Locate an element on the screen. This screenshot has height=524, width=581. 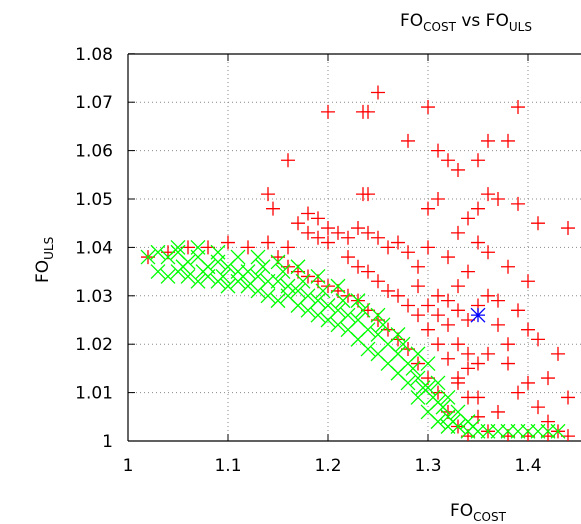
x-tick-label: 1.1 is located at coordinates (227, 466).